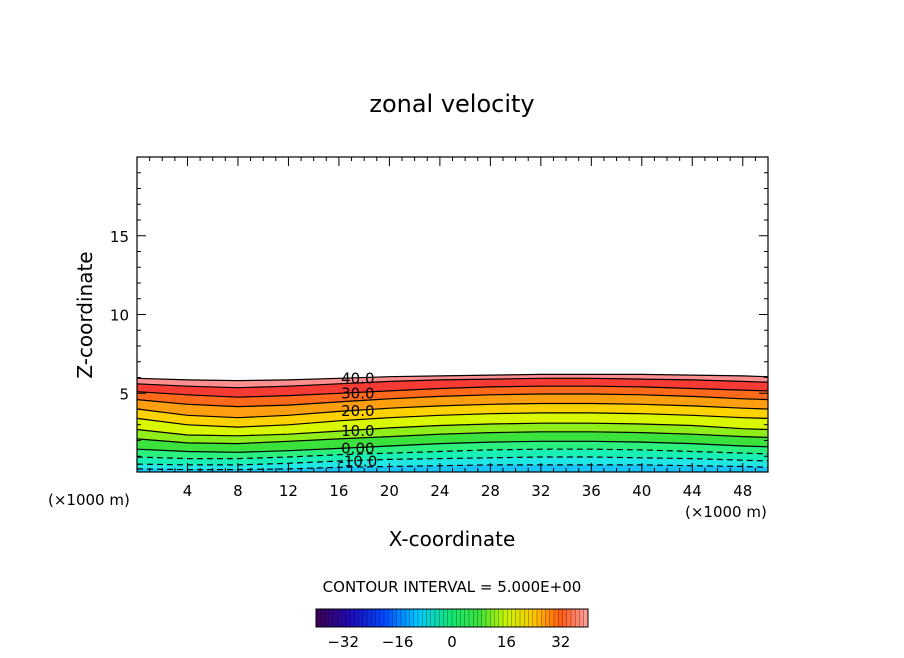 The height and width of the screenshot is (658, 904). I want to click on chart-title: zonal velocity, so click(451, 104).